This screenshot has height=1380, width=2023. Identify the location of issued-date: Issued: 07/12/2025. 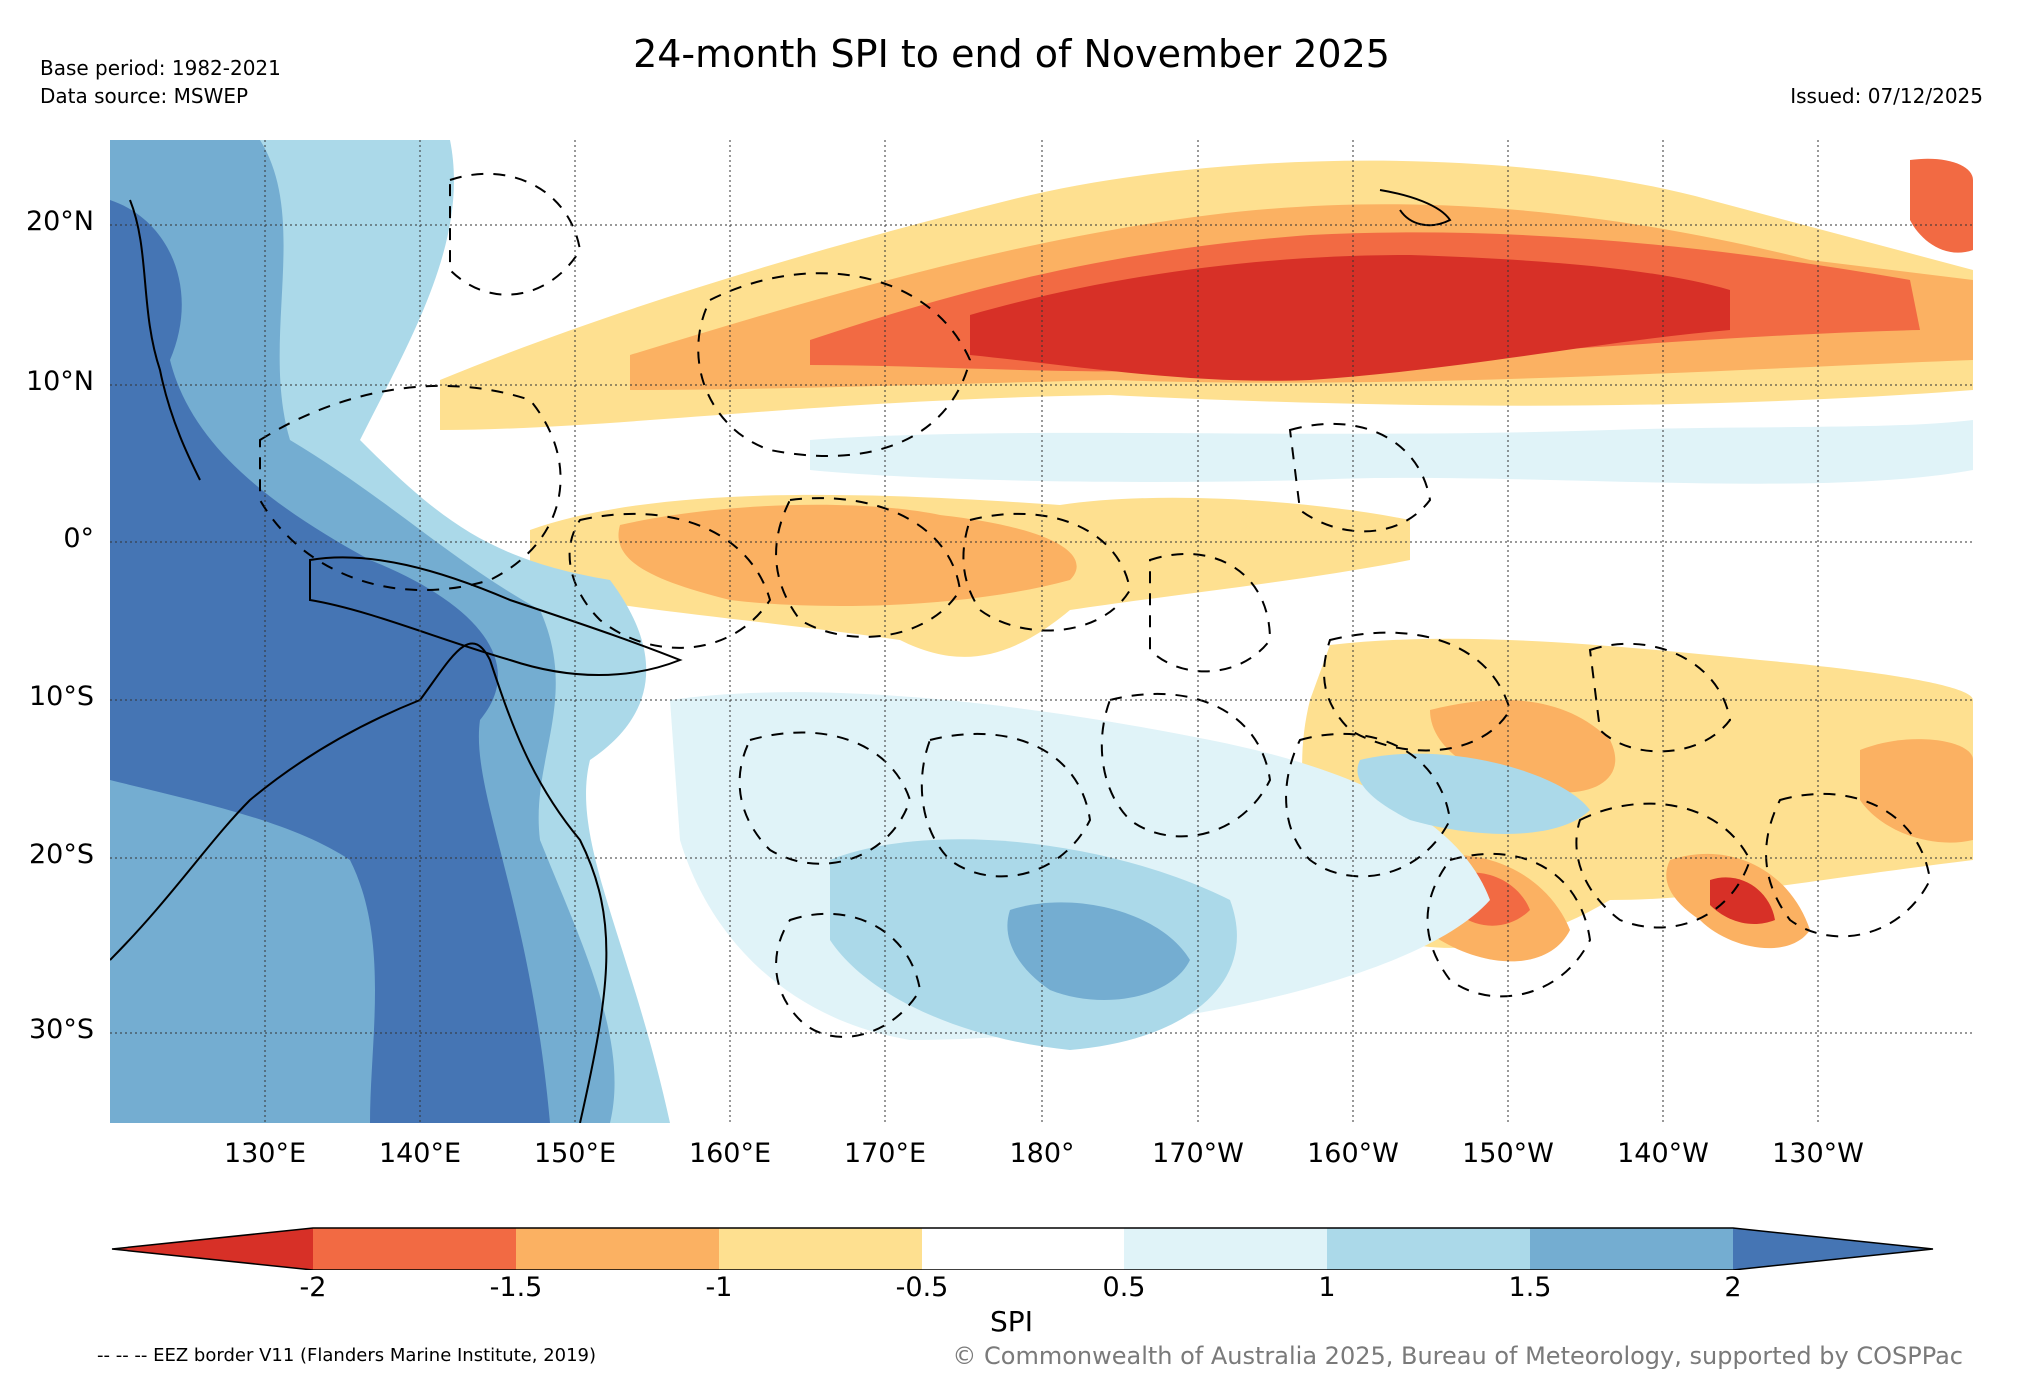
(1886, 96).